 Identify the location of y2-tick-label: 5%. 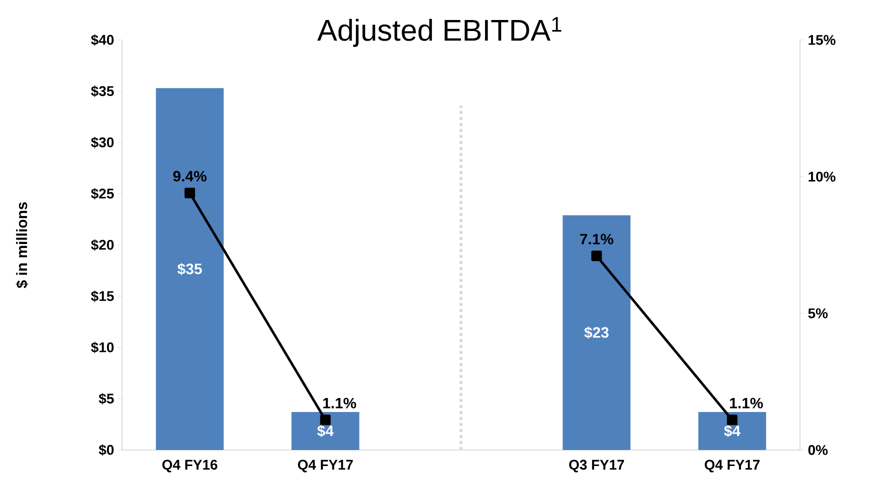
(818, 313).